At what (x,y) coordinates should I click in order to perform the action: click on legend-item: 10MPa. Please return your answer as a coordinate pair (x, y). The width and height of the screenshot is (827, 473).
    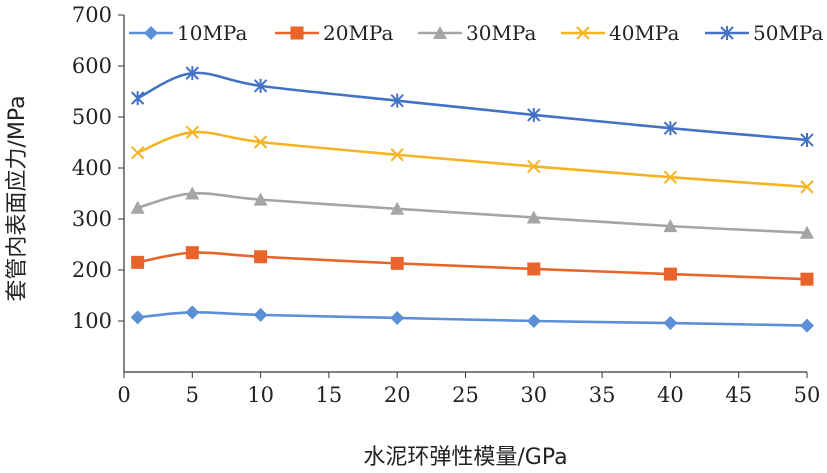
    Looking at the image, I should click on (188, 33).